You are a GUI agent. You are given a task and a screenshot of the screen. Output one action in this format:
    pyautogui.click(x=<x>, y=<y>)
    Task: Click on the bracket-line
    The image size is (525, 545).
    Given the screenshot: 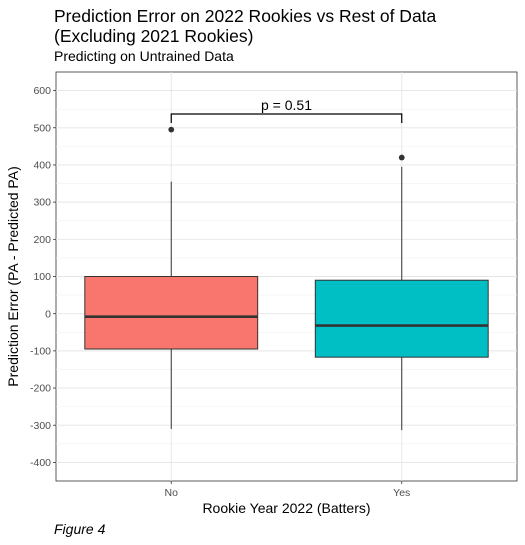 What is the action you would take?
    pyautogui.click(x=286, y=118)
    